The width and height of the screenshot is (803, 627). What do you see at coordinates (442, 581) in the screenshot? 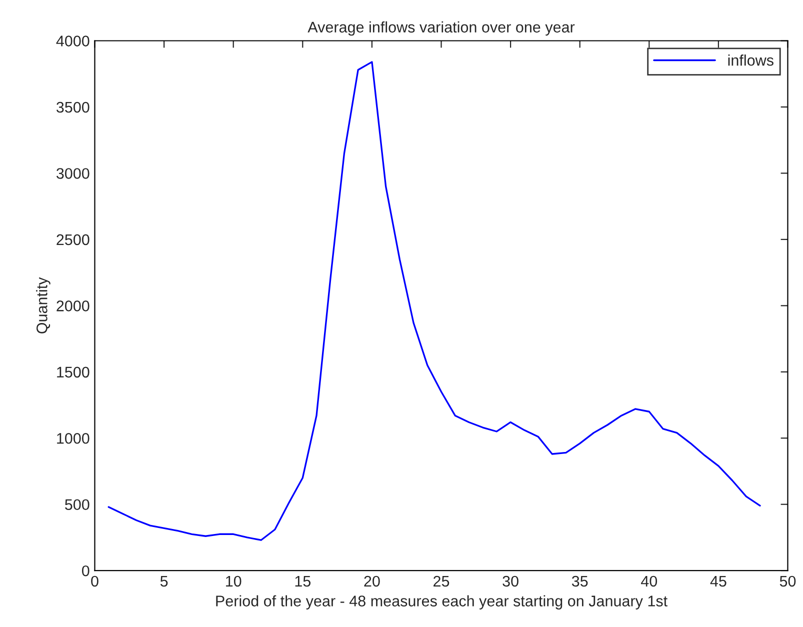
I see `x-tick-label: 25` at bounding box center [442, 581].